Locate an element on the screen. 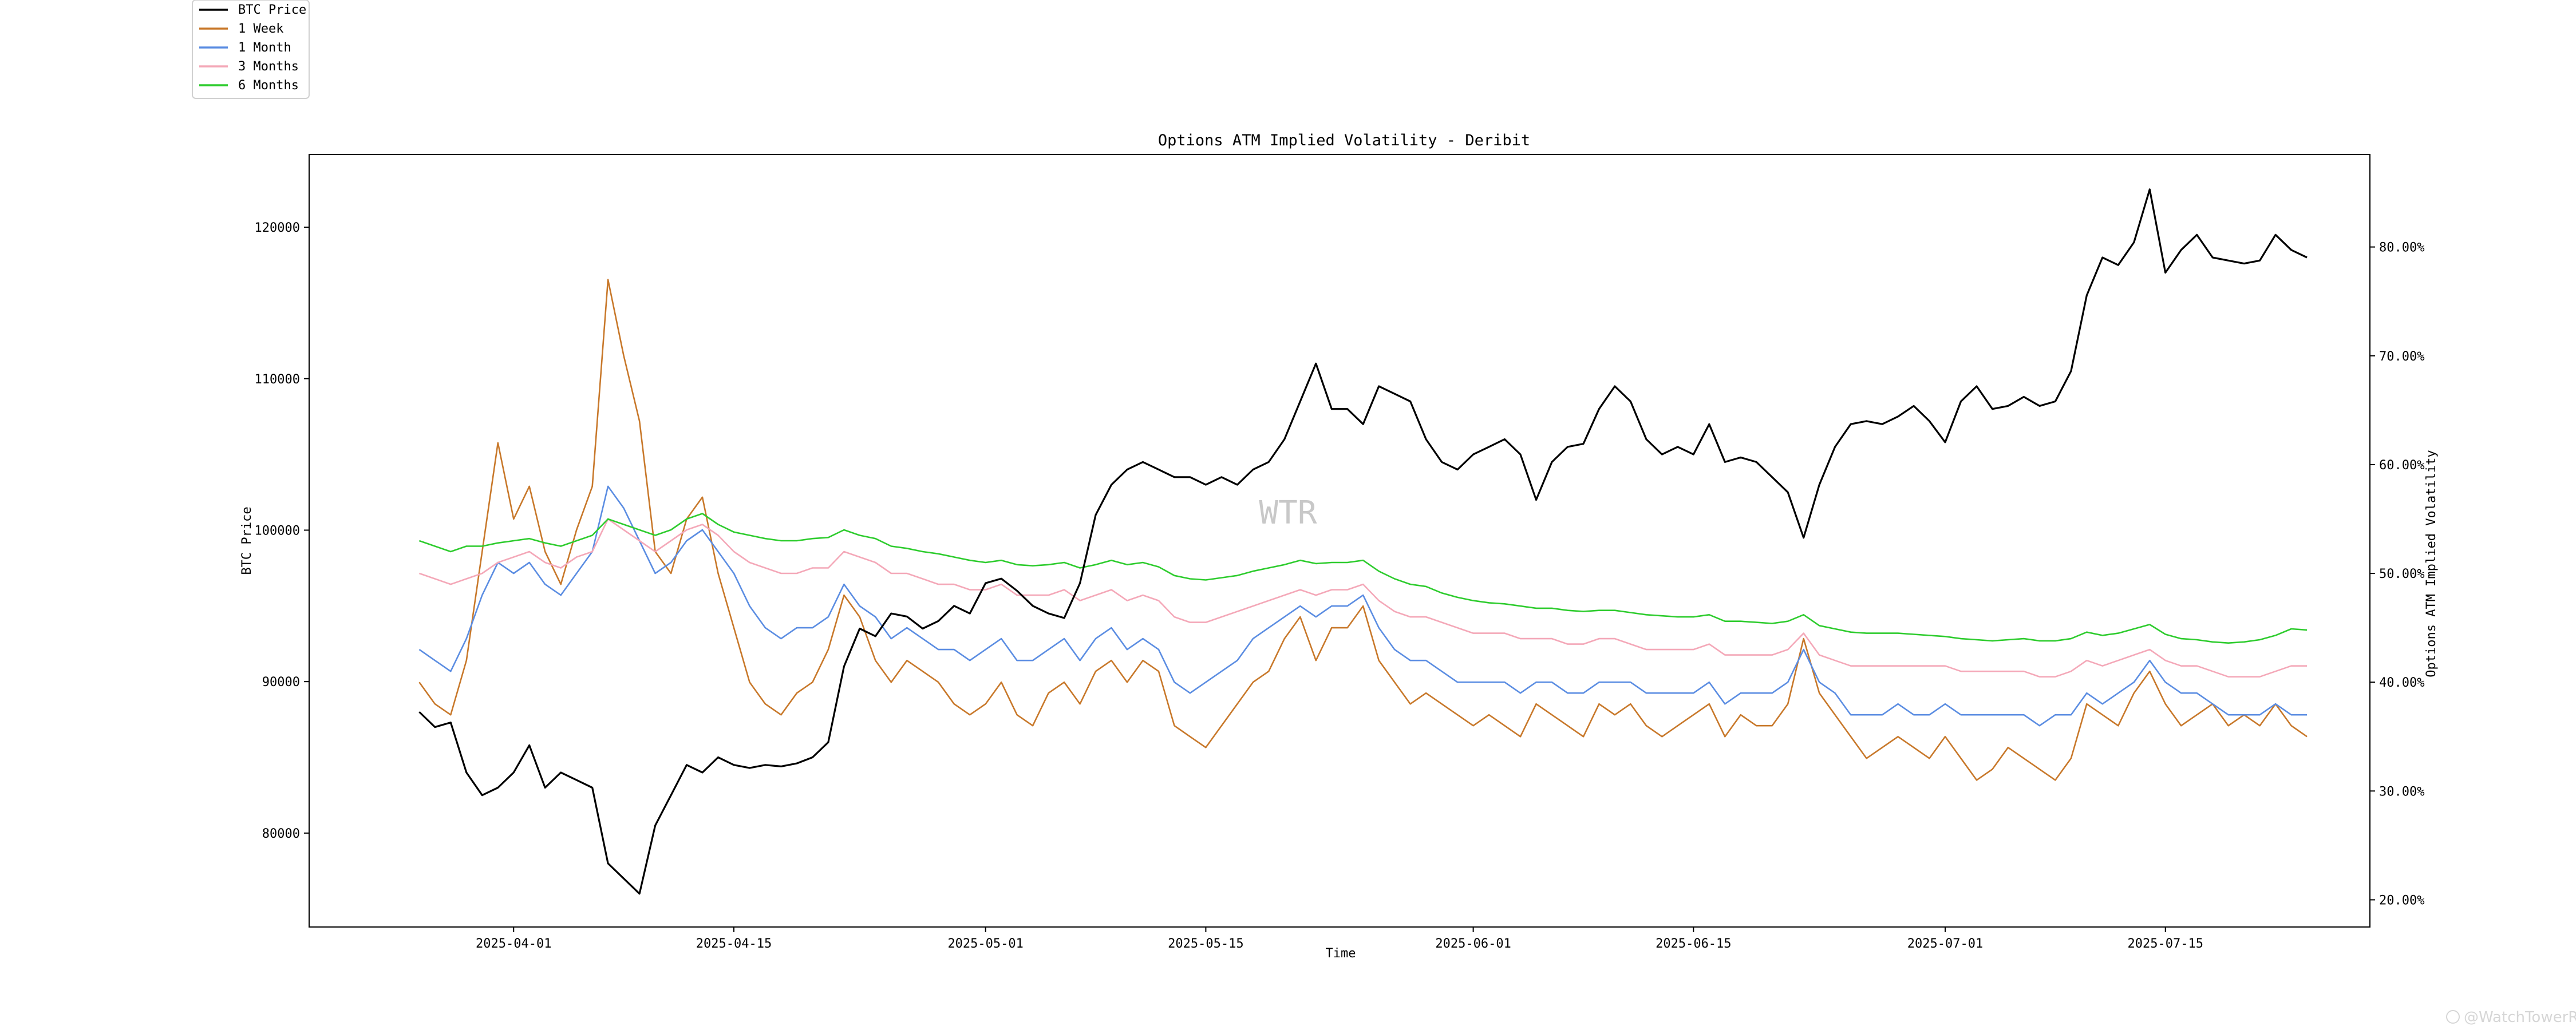  legend-items: BTC Price 1 Week 1 Month 3 Months 6 Months is located at coordinates (252, 48).